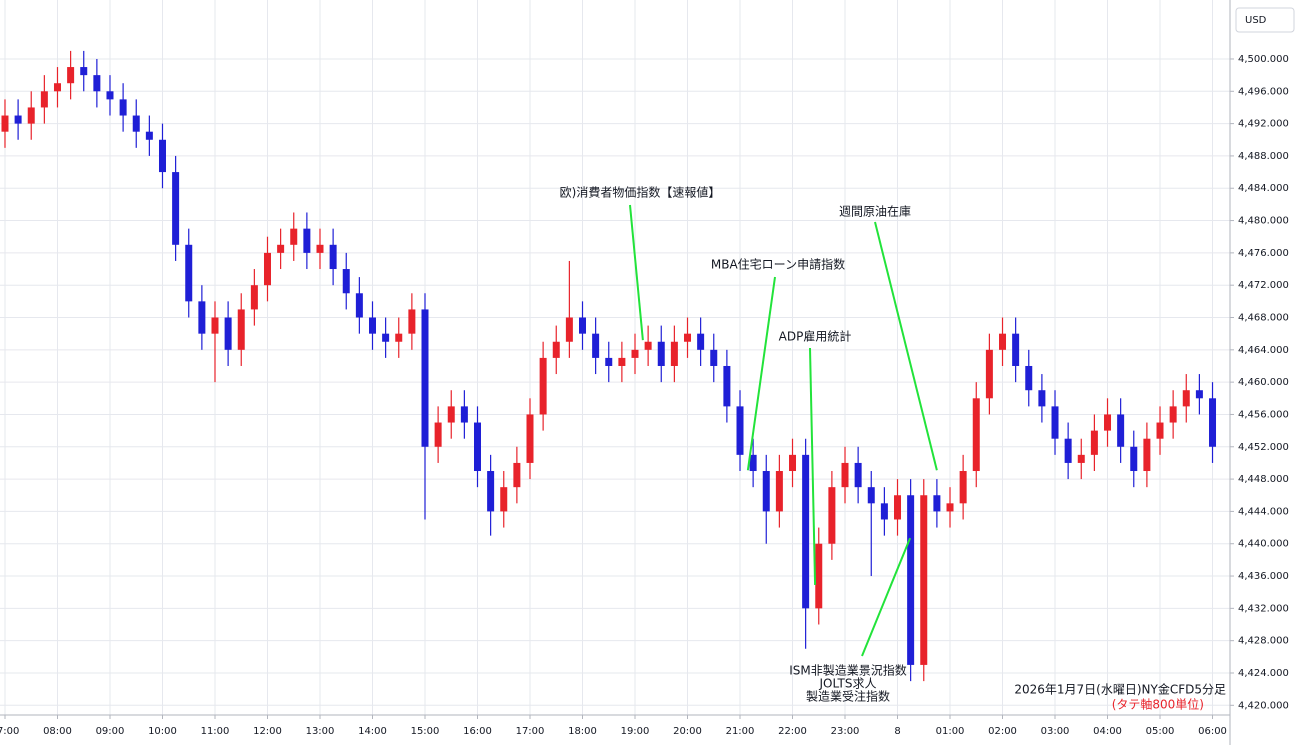 The height and width of the screenshot is (745, 1300). Describe the element at coordinates (110, 731) in the screenshot. I see `x-tick-label: 09:00` at that location.